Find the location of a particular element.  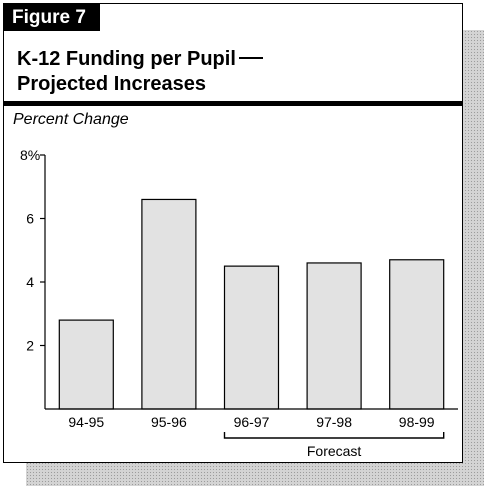

y-tick-label-top: 8% is located at coordinates (30, 155).